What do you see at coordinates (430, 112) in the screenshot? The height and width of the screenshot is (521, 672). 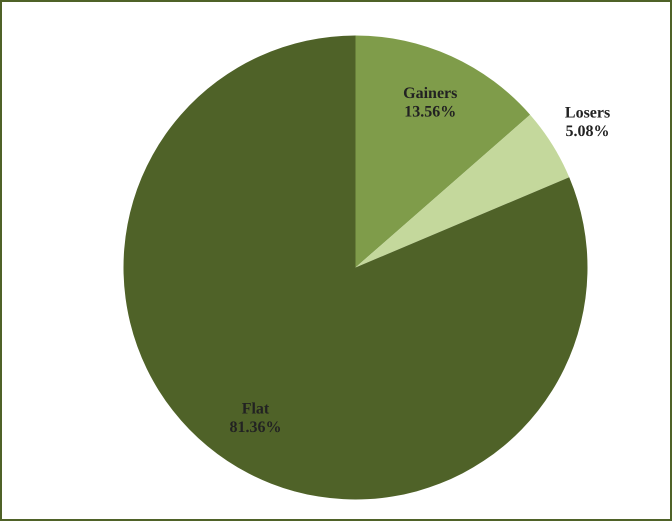 I see `data-label: 13.56%` at bounding box center [430, 112].